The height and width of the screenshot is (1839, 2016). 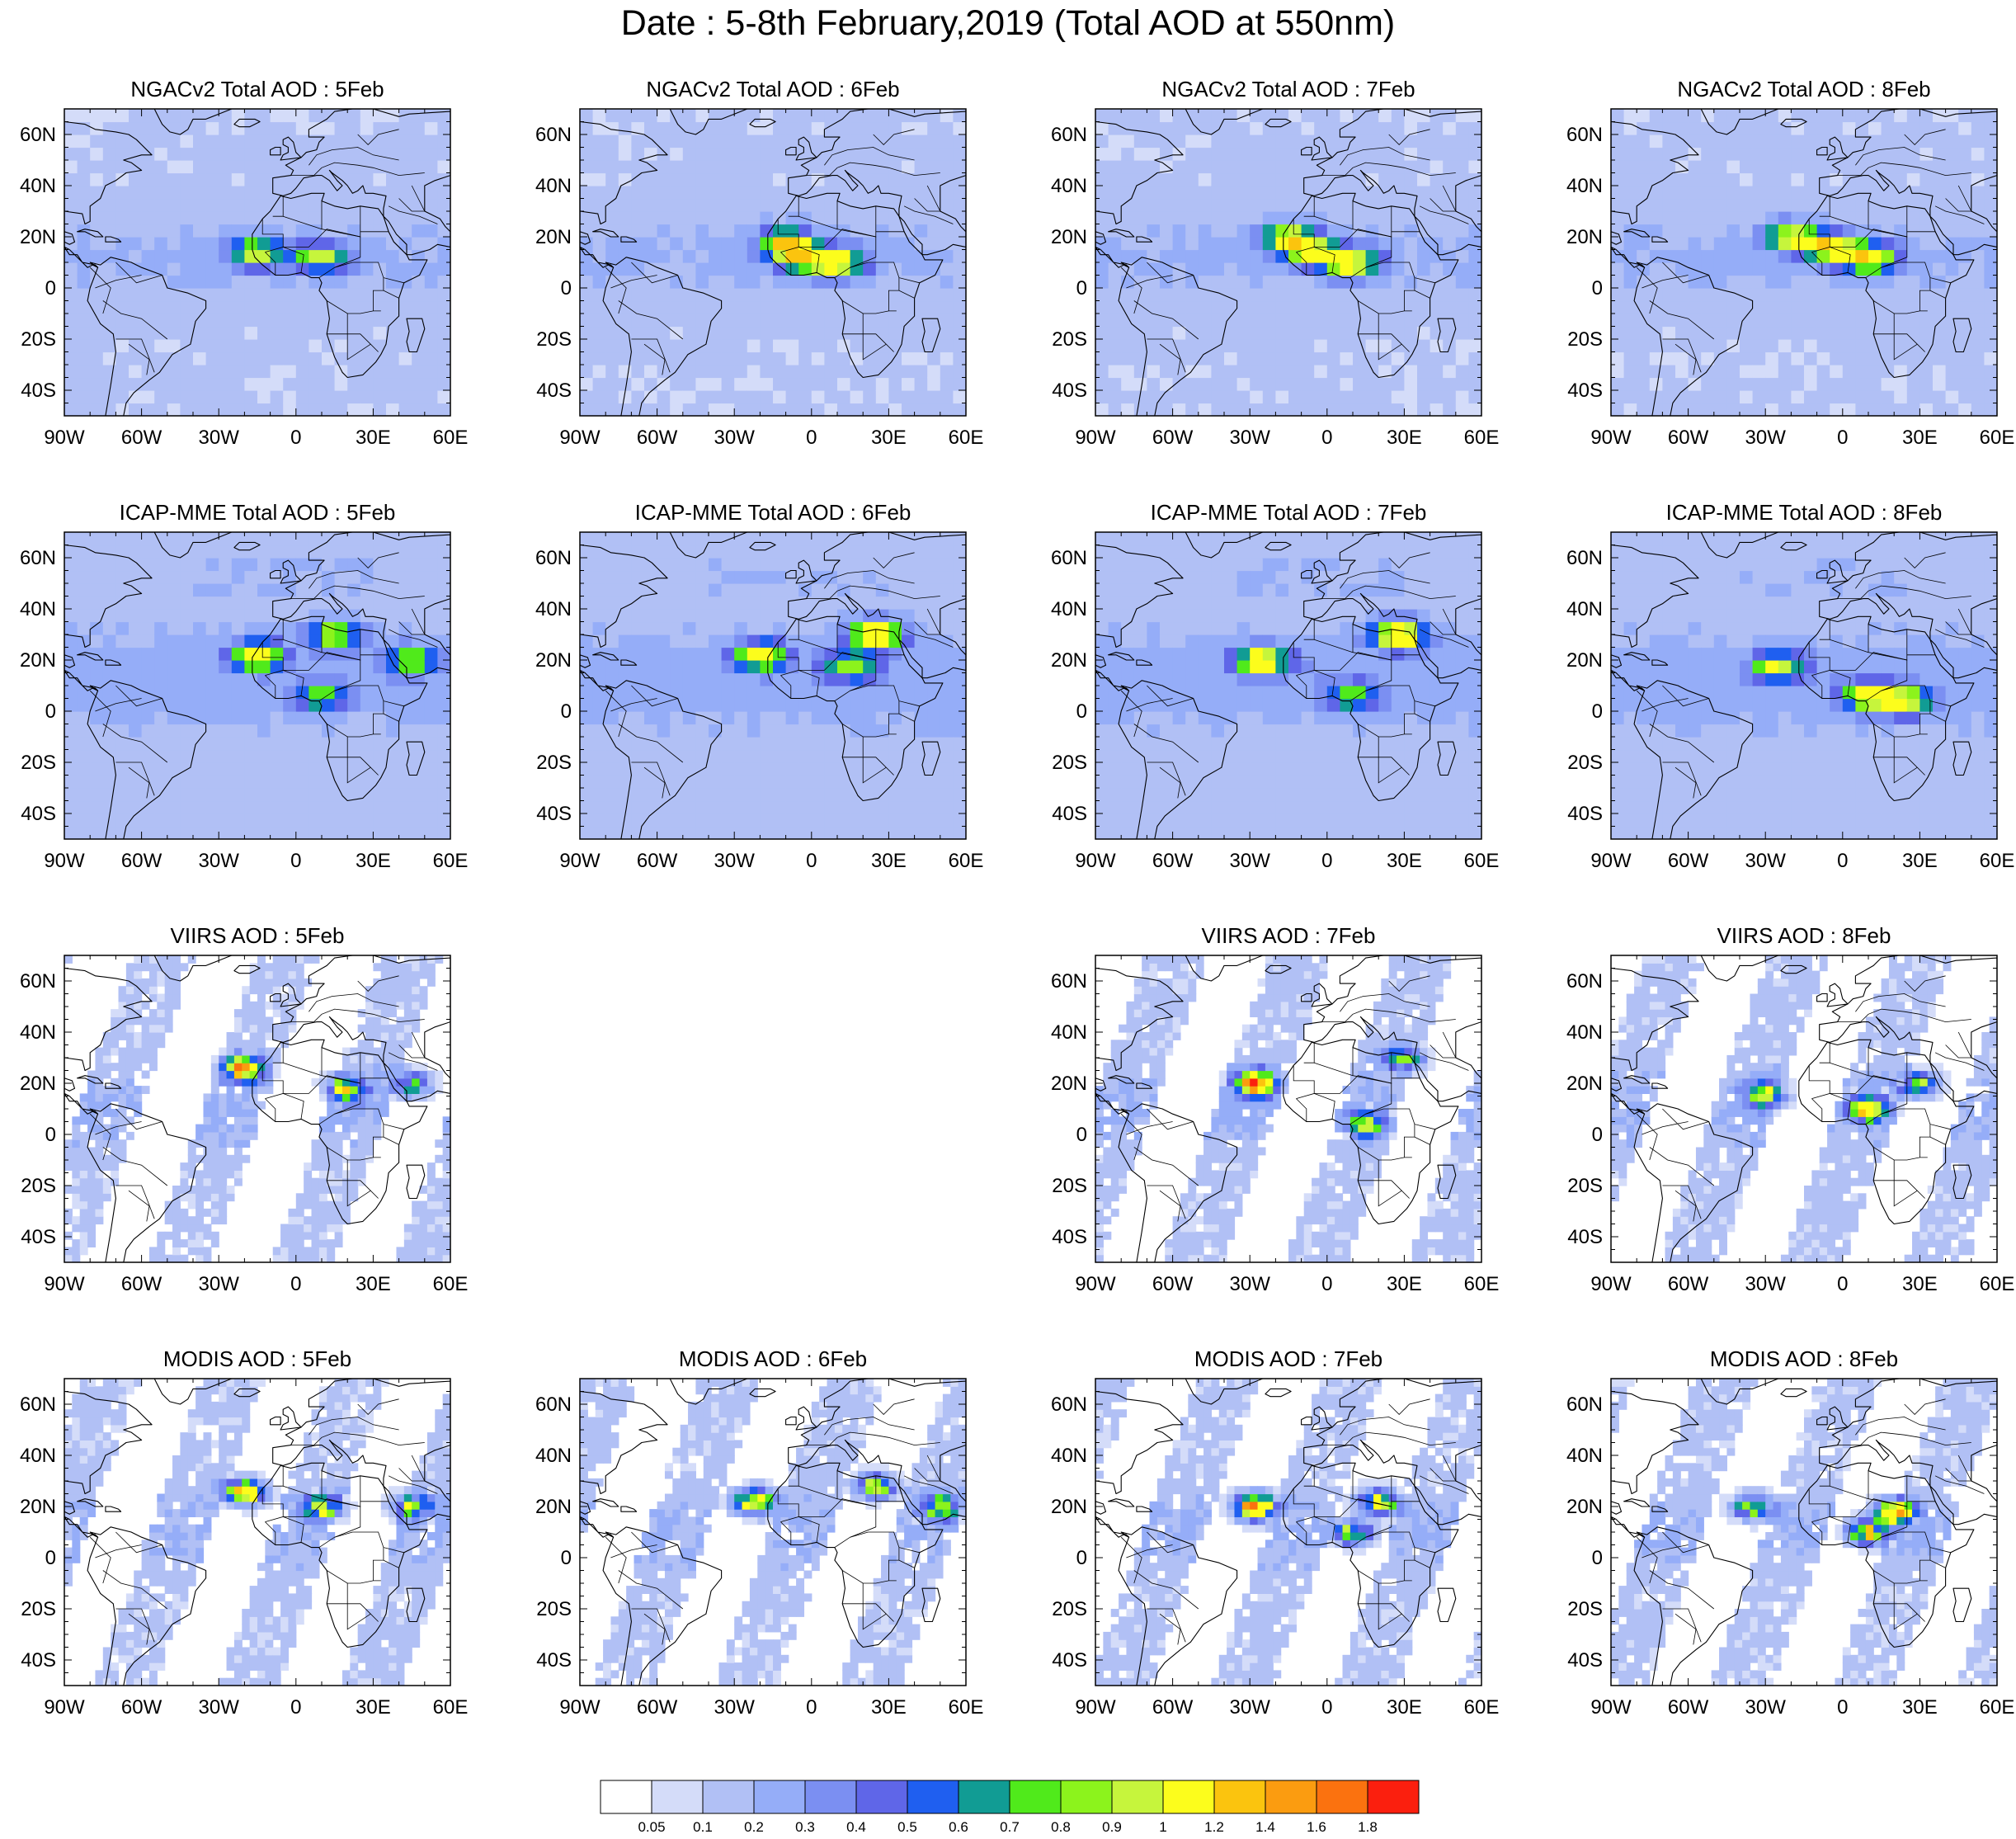 What do you see at coordinates (958, 1827) in the screenshot?
I see `colorbar-label: 0.6` at bounding box center [958, 1827].